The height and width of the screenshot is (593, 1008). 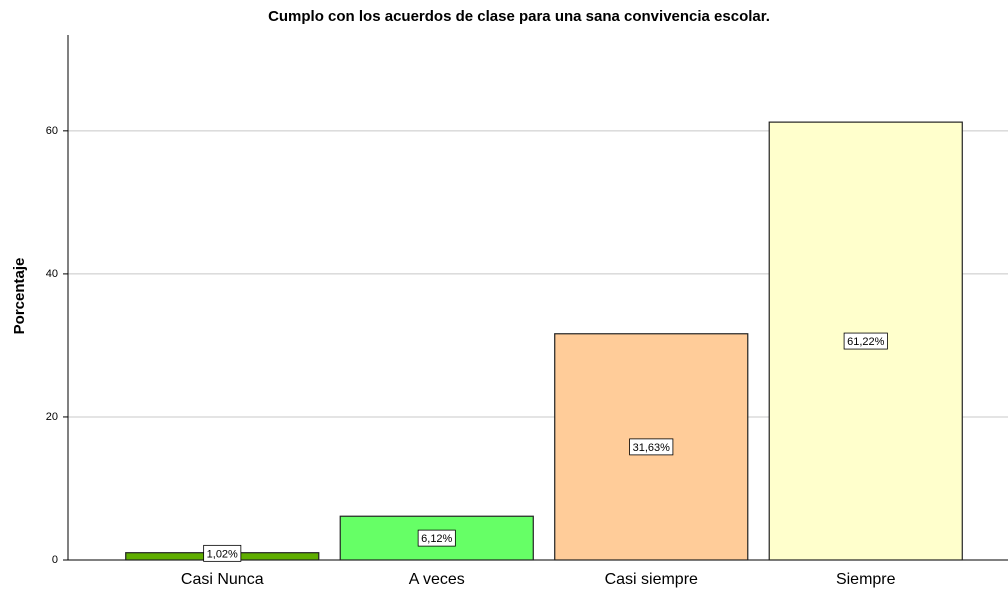 I want to click on y-tick-label: 40, so click(x=52, y=274).